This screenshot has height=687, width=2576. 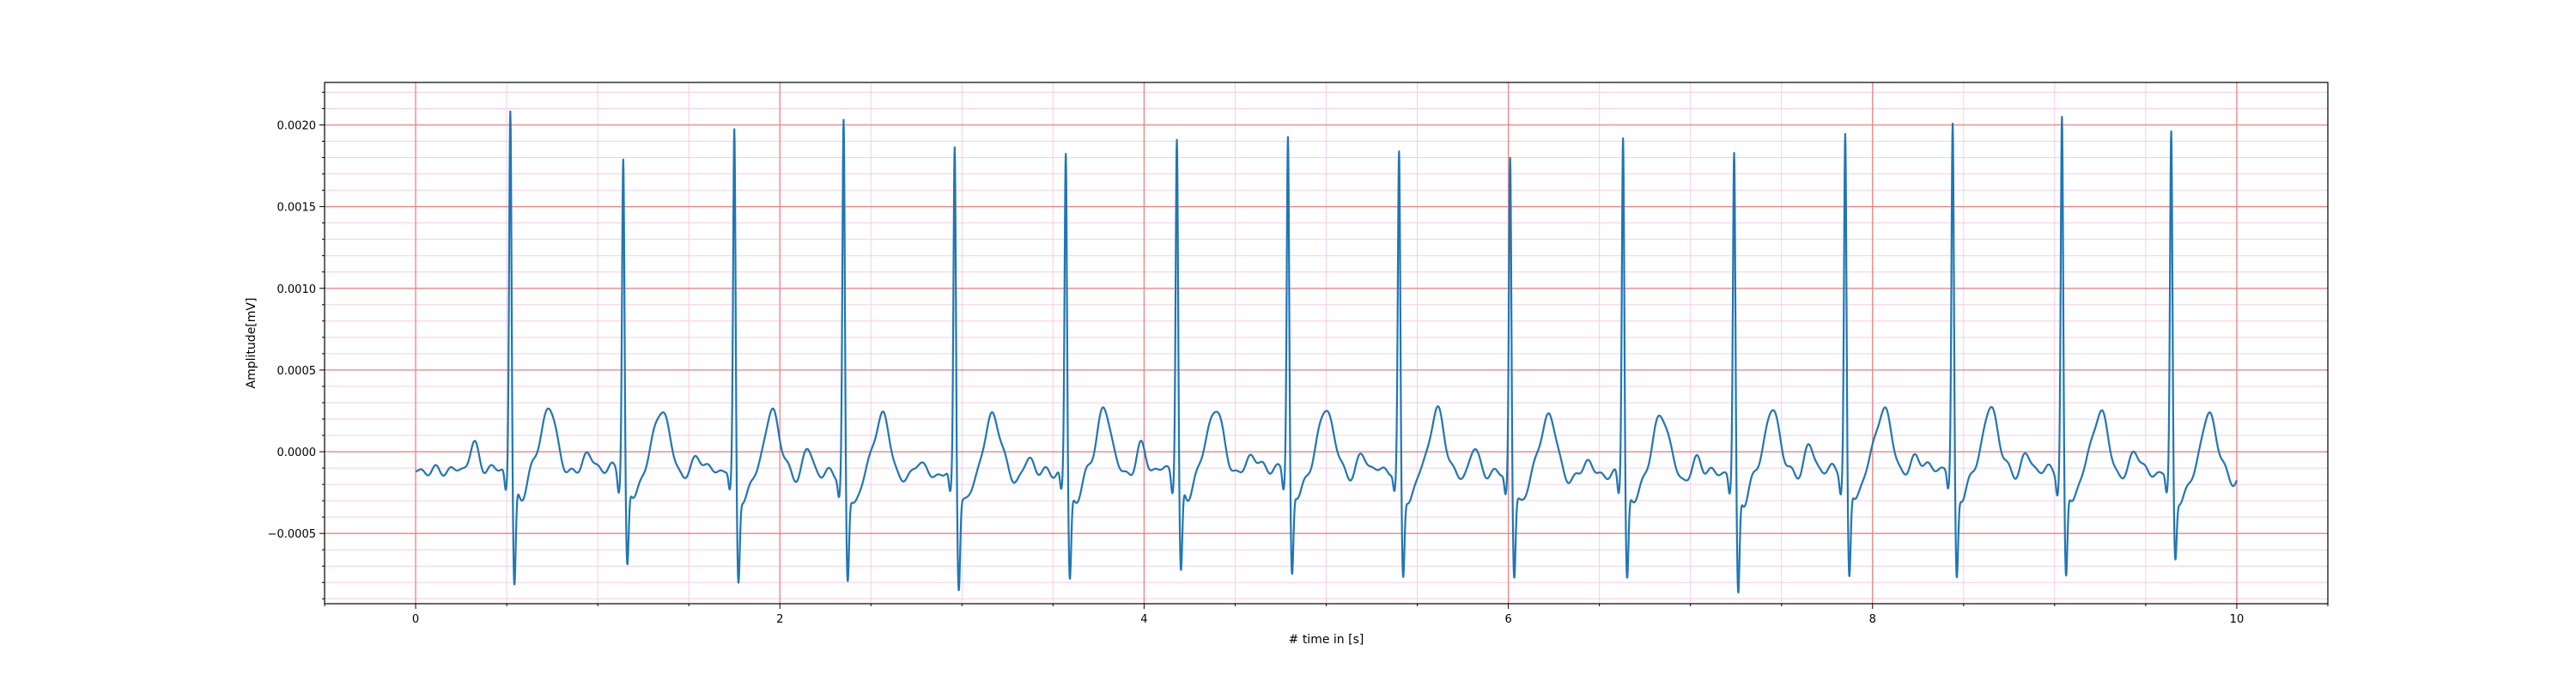 I want to click on y-axis-ticks: −0.0005 0.0000 0.0005 0.0010 0.0015 0.0020, so click(x=296, y=345).